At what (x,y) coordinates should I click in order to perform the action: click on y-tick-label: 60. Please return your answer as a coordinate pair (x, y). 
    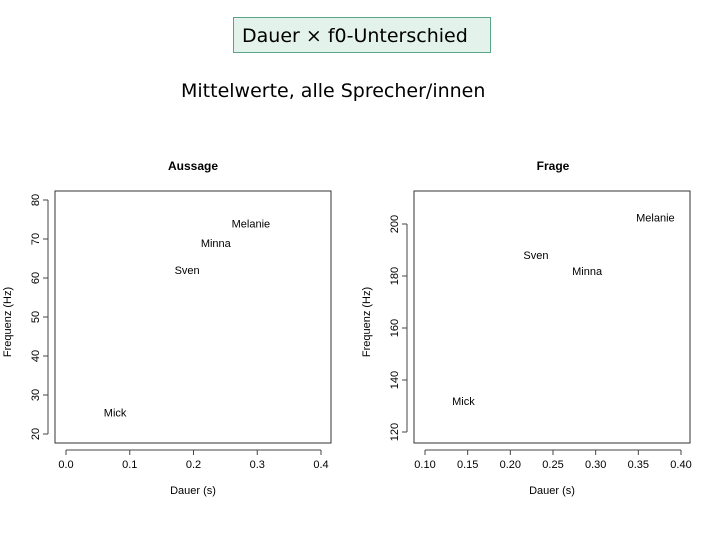
    Looking at the image, I should click on (36, 278).